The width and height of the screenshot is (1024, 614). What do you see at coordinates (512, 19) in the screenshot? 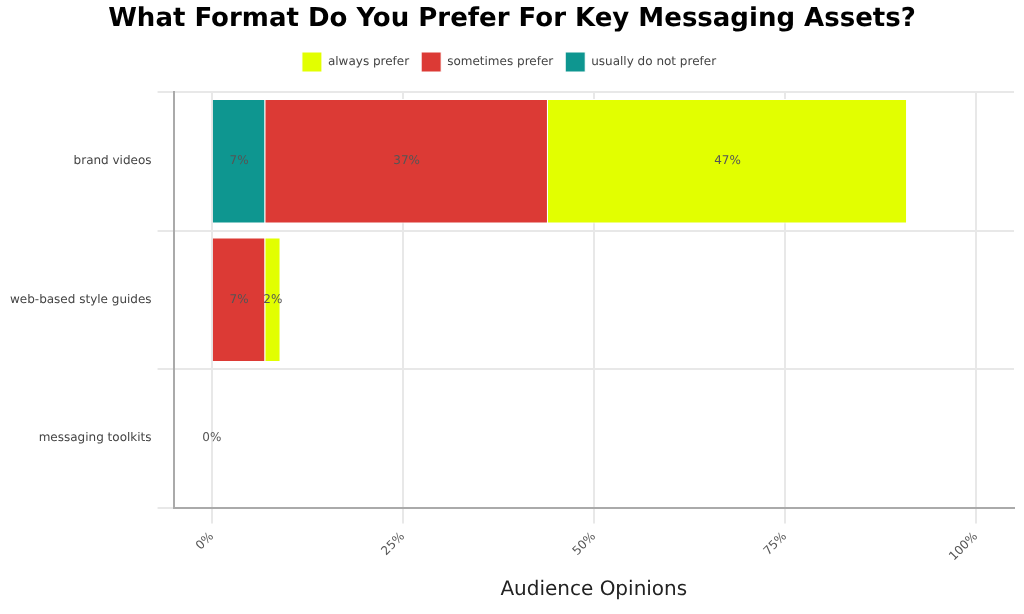
I see `chart-title: What Format Do You Prefer For Key Messaging Assets?` at bounding box center [512, 19].